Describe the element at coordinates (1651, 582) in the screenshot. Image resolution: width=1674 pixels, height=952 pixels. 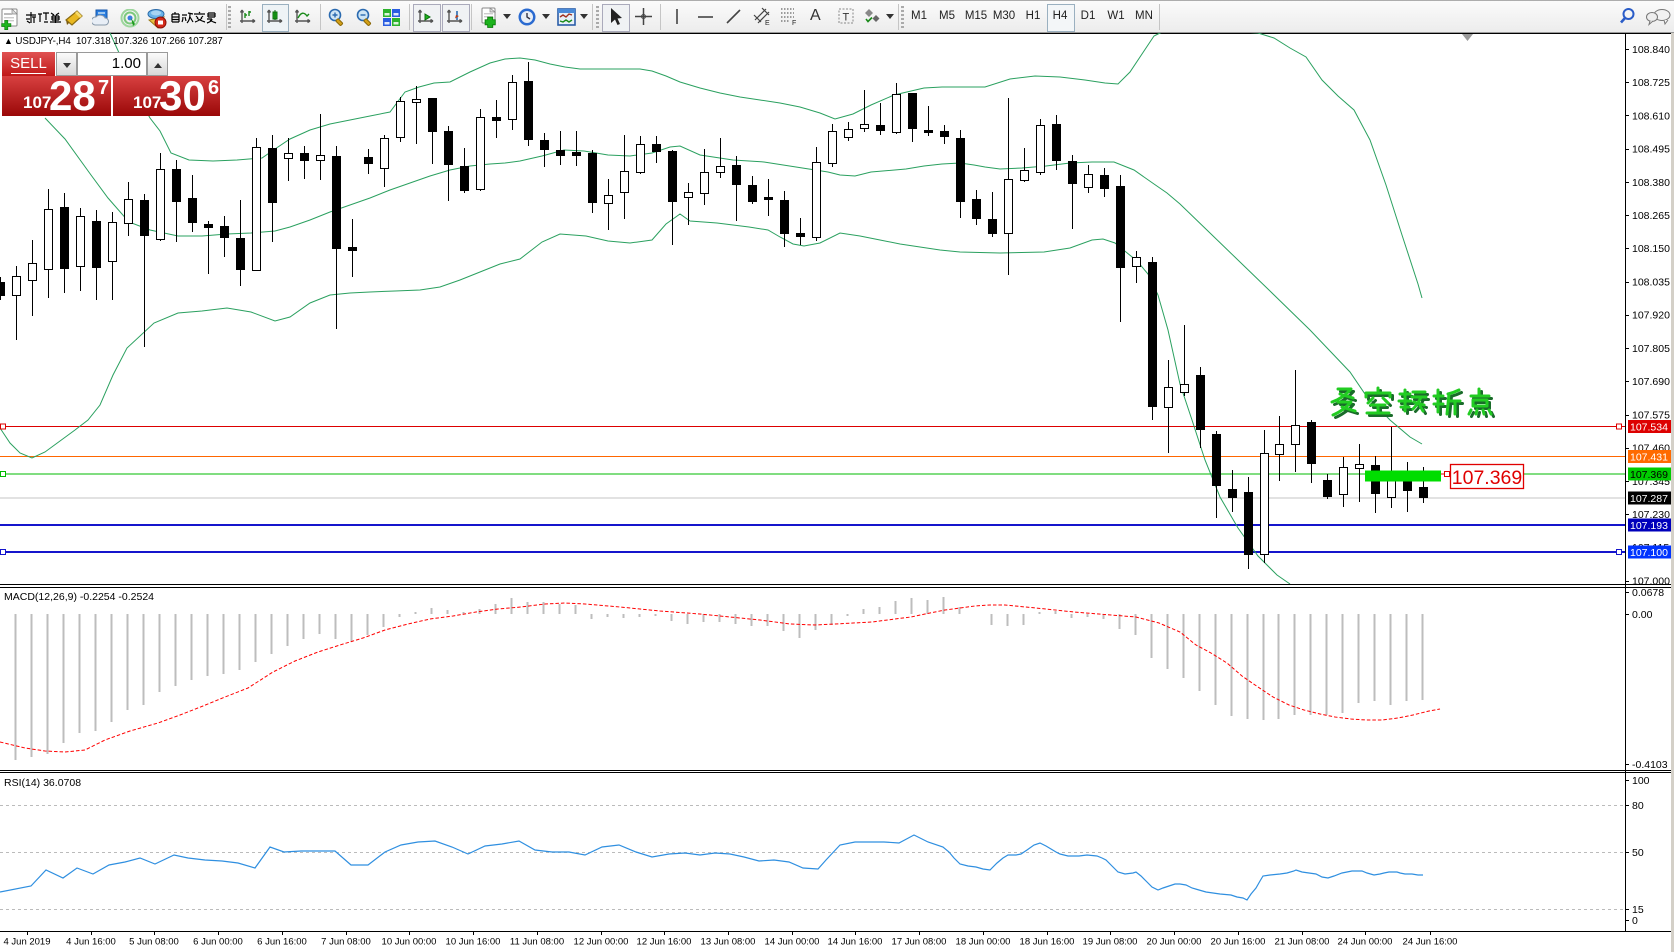
I see `svg-text: 107.000` at that location.